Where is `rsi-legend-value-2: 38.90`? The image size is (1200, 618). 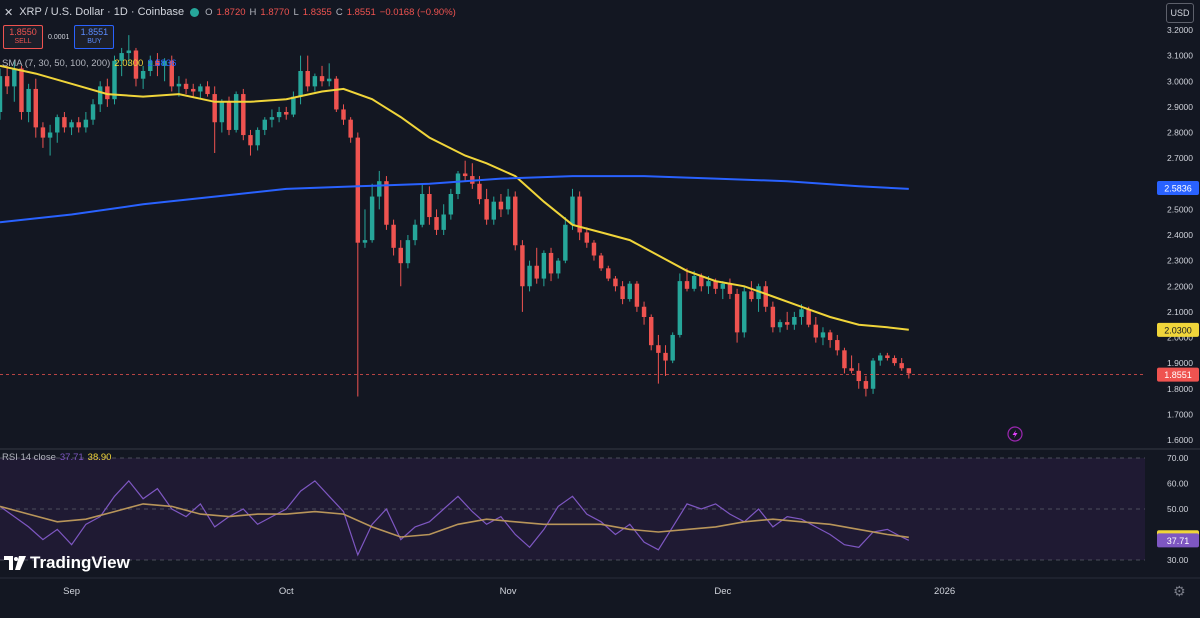
rsi-legend-value-2: 38.90 is located at coordinates (99, 457).